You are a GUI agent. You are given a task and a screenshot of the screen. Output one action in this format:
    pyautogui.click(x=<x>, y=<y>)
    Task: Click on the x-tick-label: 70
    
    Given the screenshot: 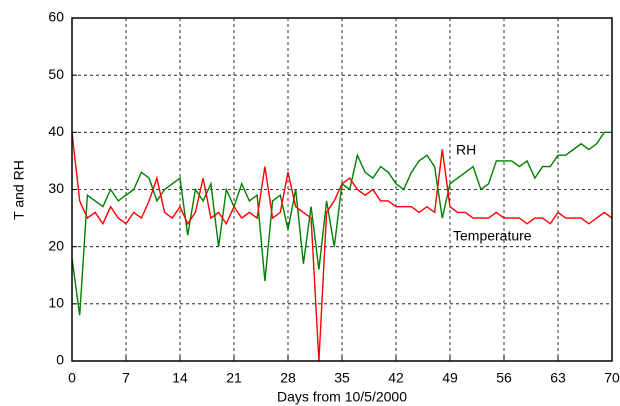 What is the action you would take?
    pyautogui.click(x=612, y=378)
    